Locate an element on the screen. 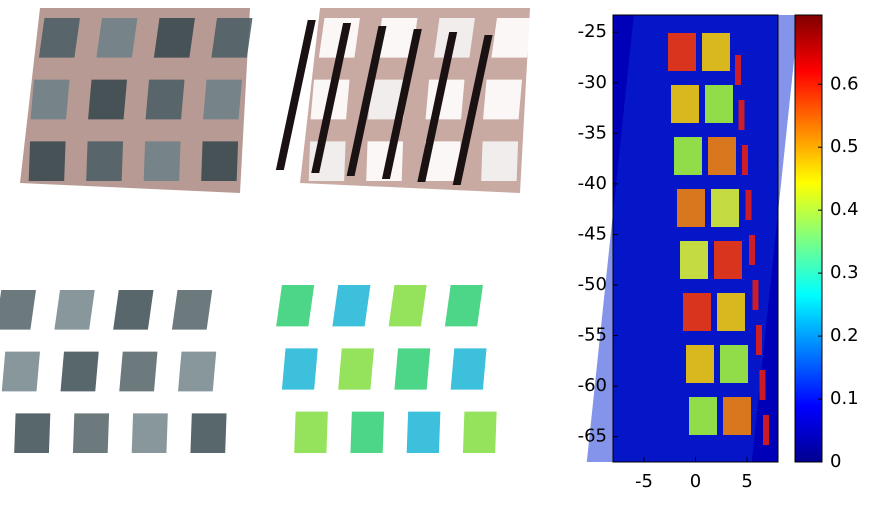 Image resolution: width=884 pixels, height=507 pixels. colorbar-tick-label: 0.5 is located at coordinates (844, 146).